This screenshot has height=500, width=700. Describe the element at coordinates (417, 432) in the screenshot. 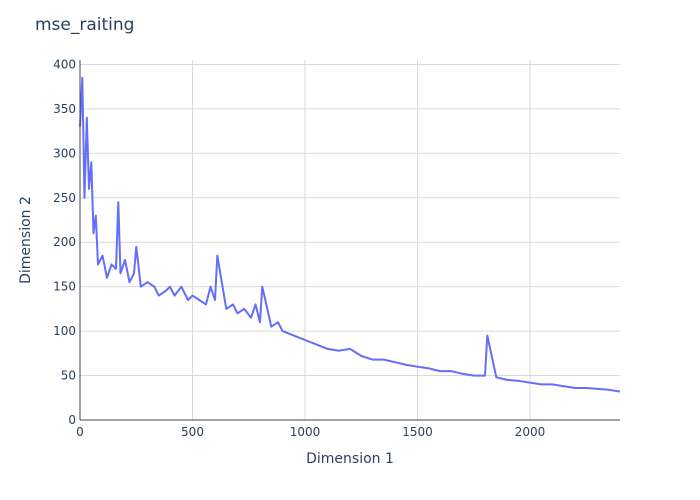

I see `x-tick-label: 1500` at that location.